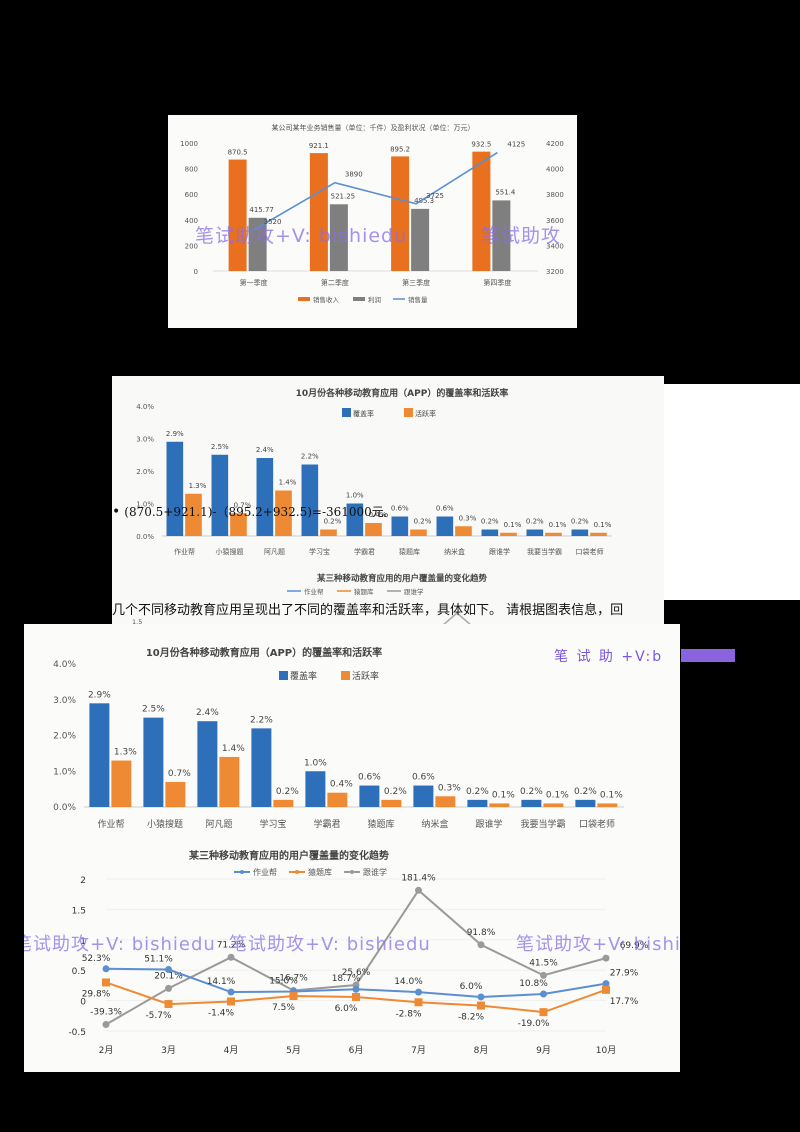 This screenshot has height=1132, width=800. Describe the element at coordinates (471, 987) in the screenshot. I see `svg-text: 6.0%` at that location.